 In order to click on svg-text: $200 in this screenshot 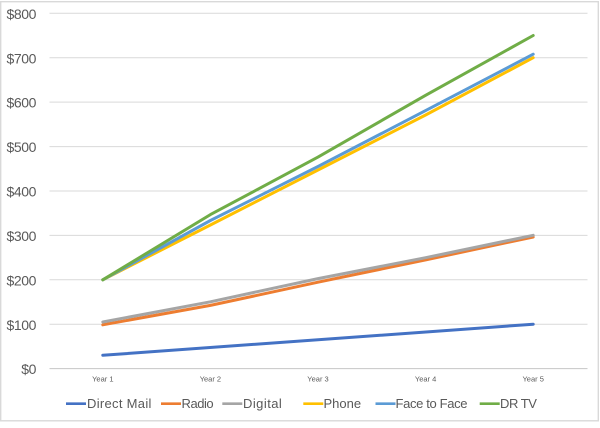, I will do `click(21, 280)`.